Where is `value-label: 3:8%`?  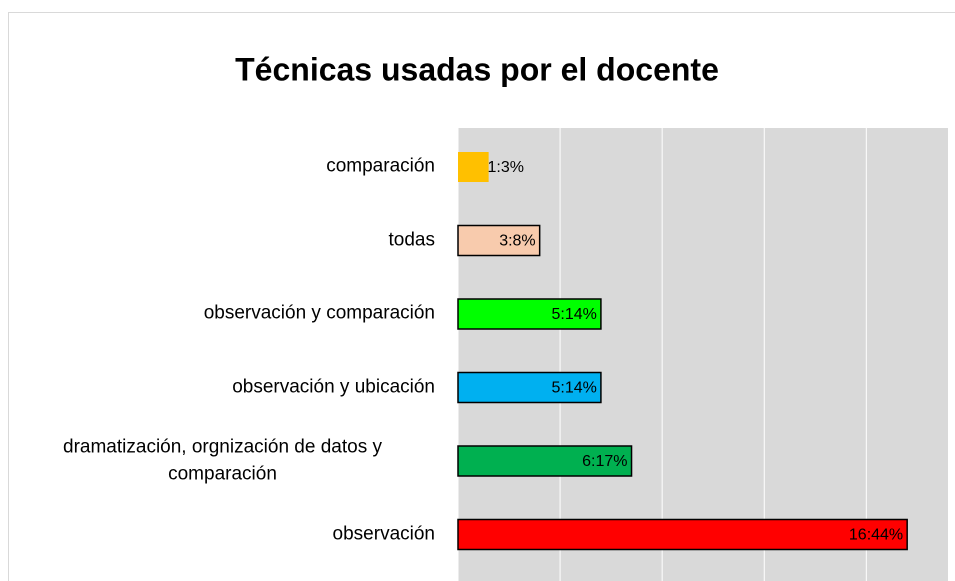 value-label: 3:8% is located at coordinates (517, 241).